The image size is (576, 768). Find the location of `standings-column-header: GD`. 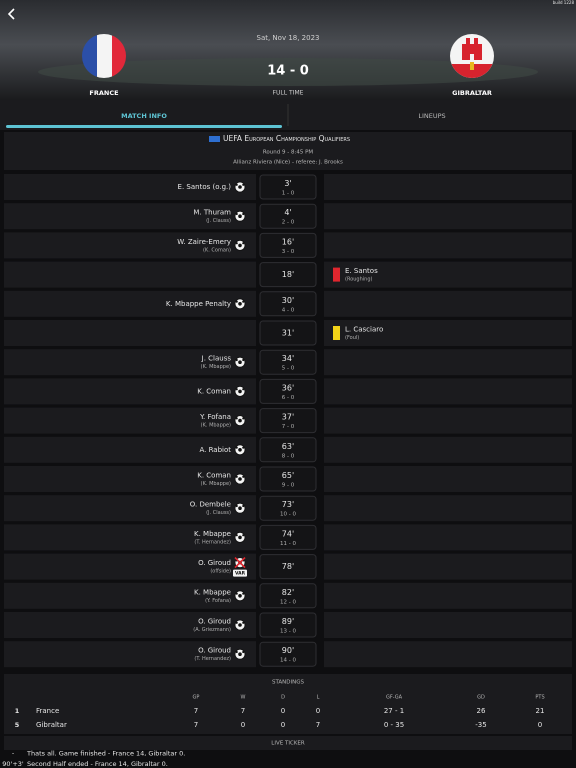

standings-column-header: GD is located at coordinates (481, 698).